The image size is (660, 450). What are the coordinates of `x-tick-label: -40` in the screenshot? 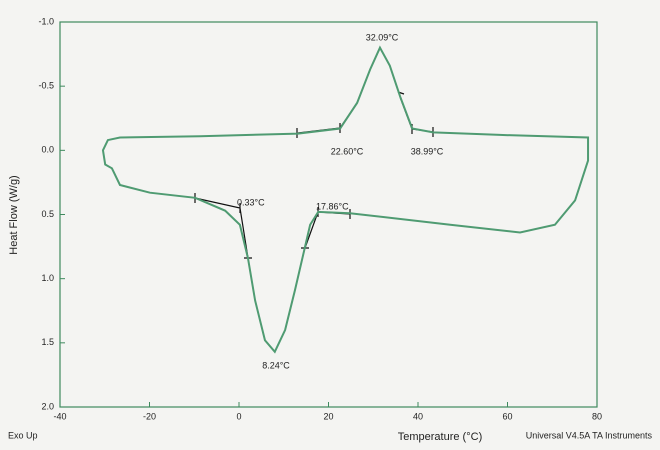 It's located at (59, 416).